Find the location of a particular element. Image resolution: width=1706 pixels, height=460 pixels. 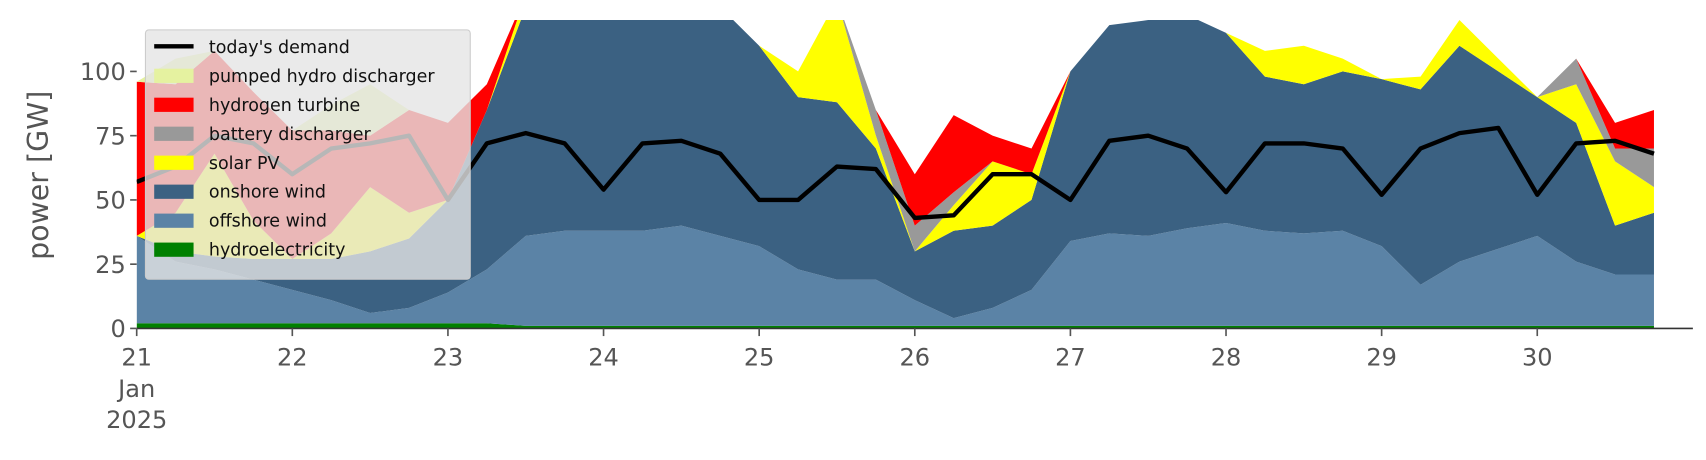

legend-box is located at coordinates (307, 154).